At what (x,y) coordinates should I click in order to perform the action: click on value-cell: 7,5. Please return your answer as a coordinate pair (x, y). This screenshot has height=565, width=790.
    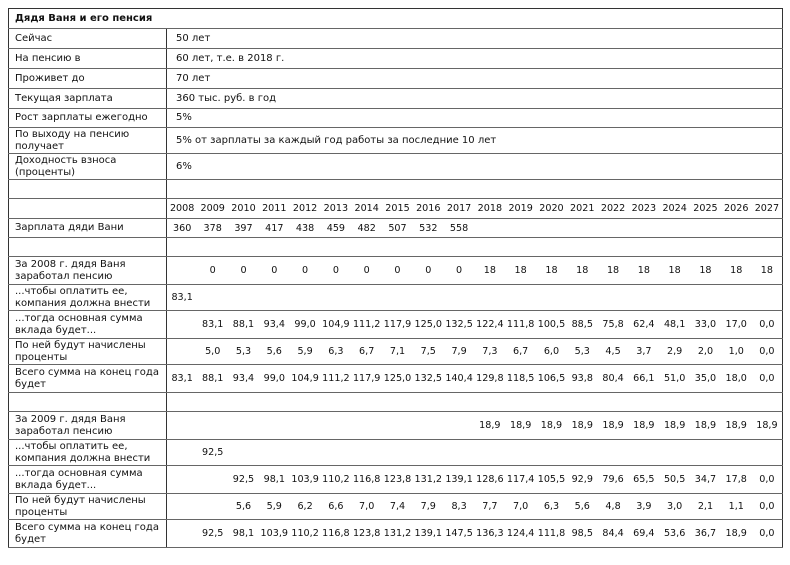
    Looking at the image, I should click on (428, 351).